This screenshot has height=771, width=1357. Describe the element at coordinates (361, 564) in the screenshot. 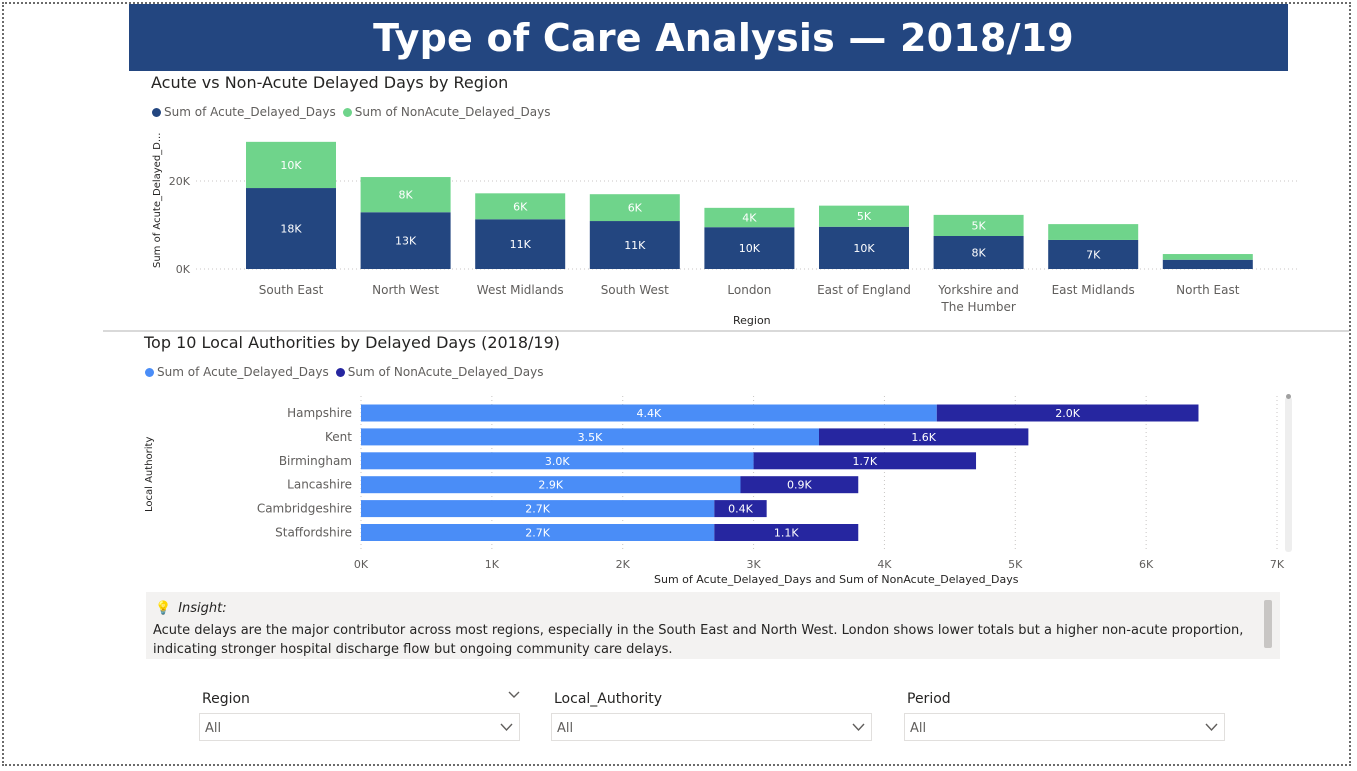

I see `x-tick-label: 0K` at that location.